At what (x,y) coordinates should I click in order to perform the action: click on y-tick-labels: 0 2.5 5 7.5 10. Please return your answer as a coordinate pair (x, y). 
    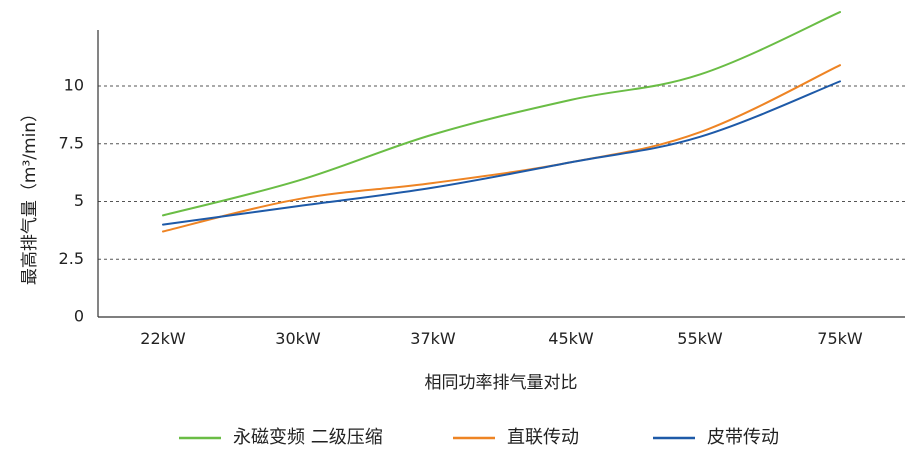
    Looking at the image, I should click on (71, 201).